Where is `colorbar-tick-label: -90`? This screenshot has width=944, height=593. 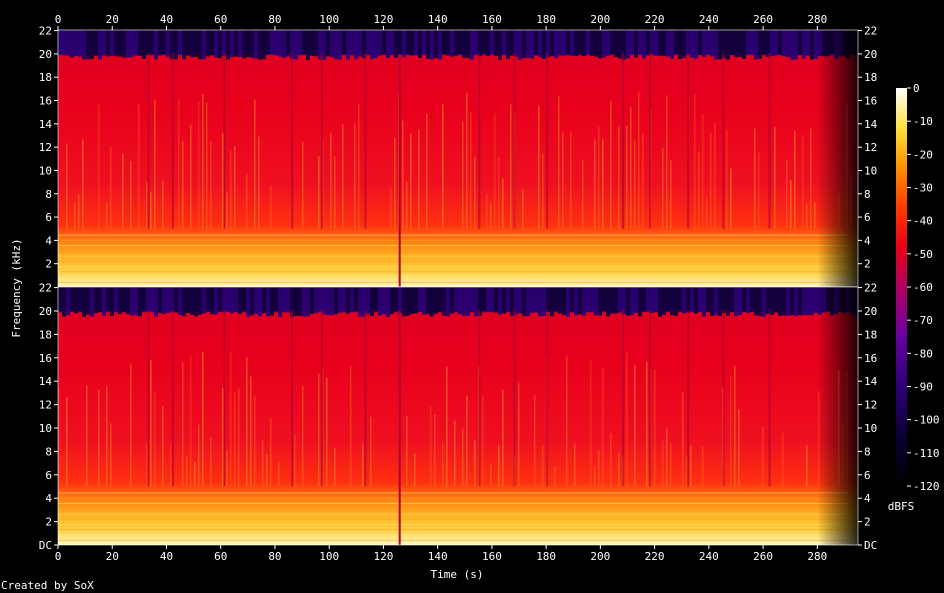 colorbar-tick-label: -90 is located at coordinates (923, 387).